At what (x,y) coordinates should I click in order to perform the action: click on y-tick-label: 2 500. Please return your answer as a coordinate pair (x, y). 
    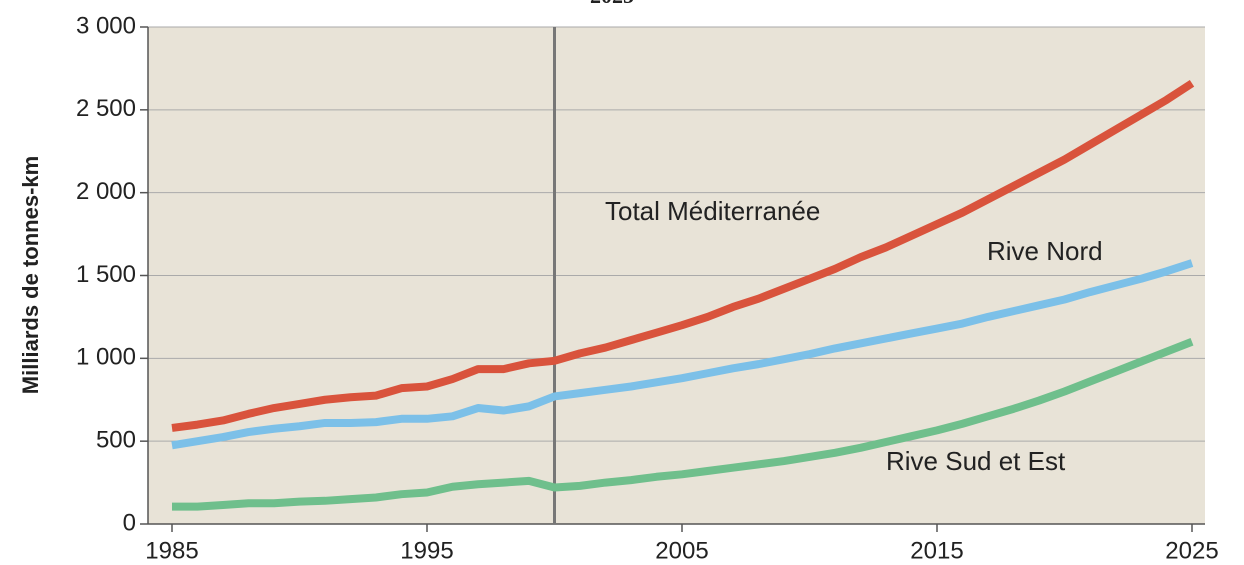
    Looking at the image, I should click on (106, 108).